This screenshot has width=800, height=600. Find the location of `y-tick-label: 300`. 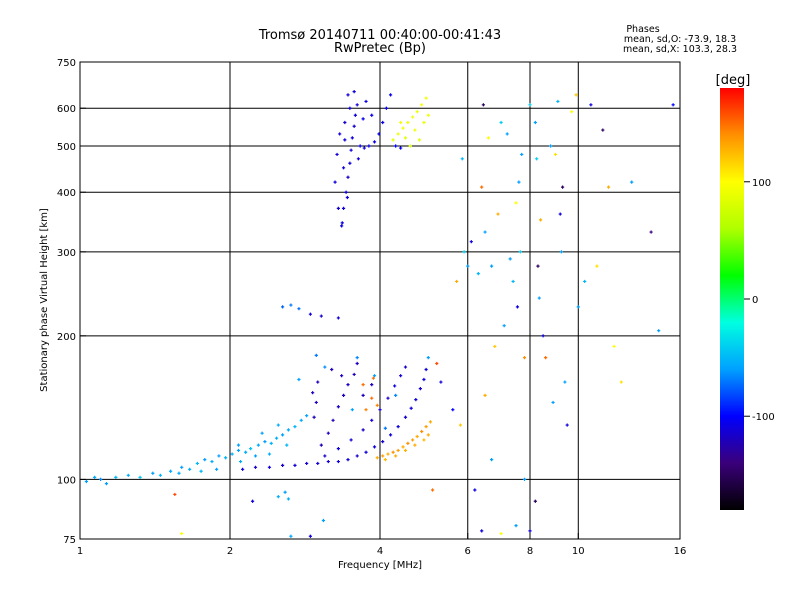

y-tick-label: 300 is located at coordinates (66, 253).